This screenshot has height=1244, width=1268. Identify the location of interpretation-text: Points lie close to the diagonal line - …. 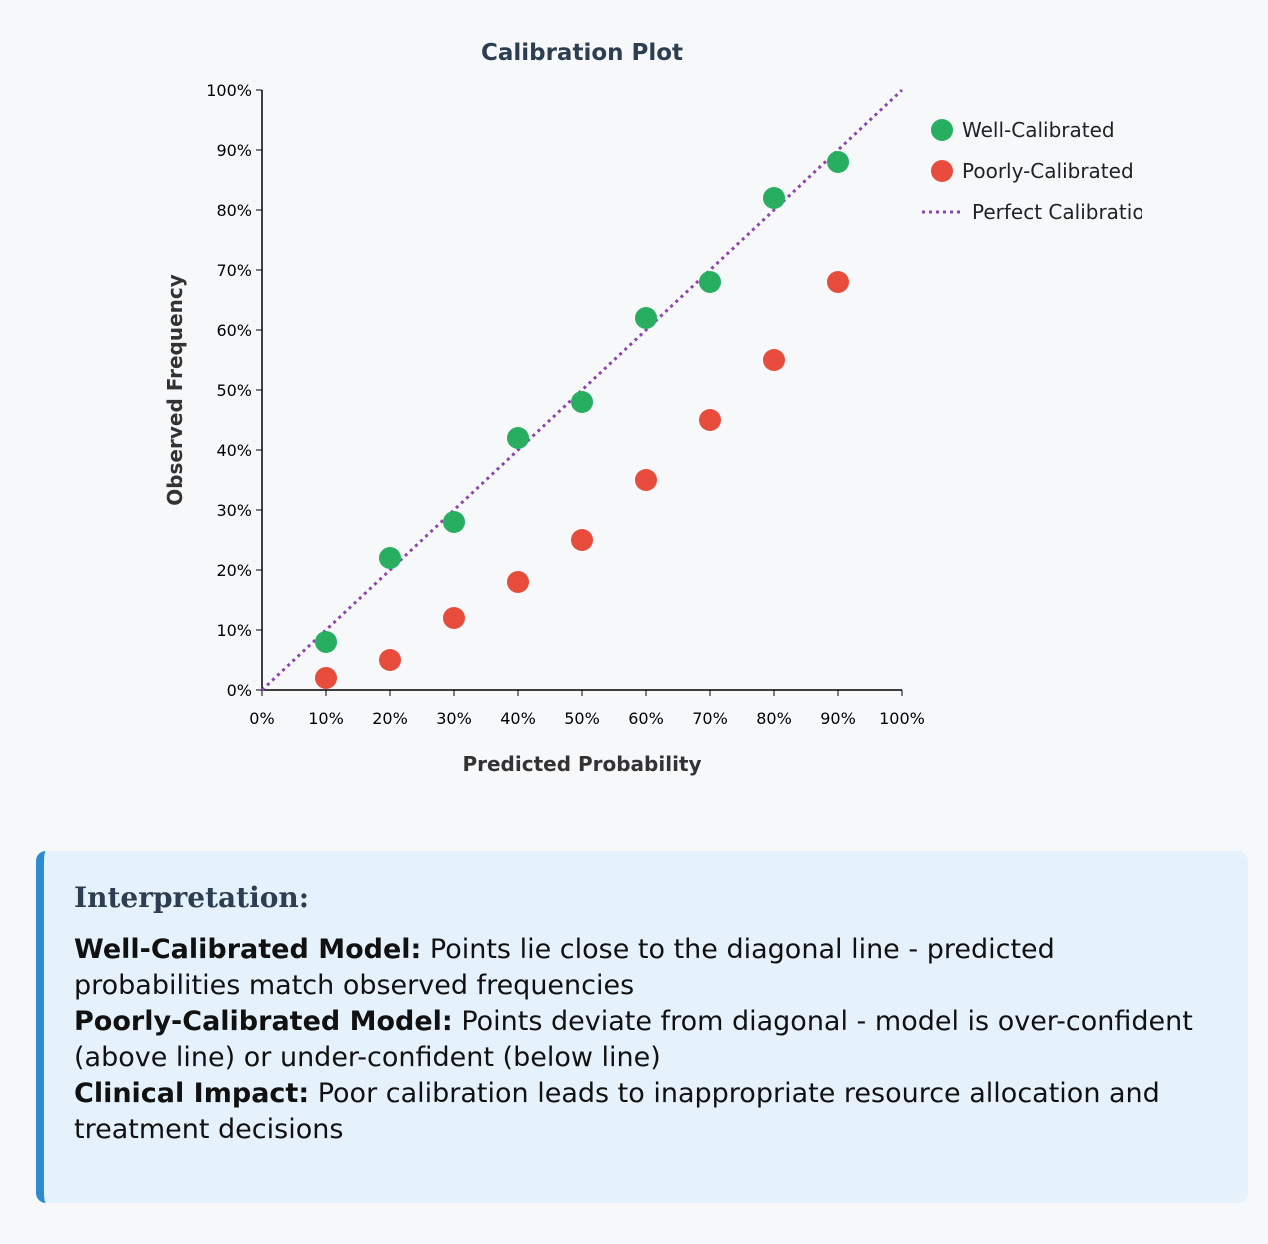
(564, 967).